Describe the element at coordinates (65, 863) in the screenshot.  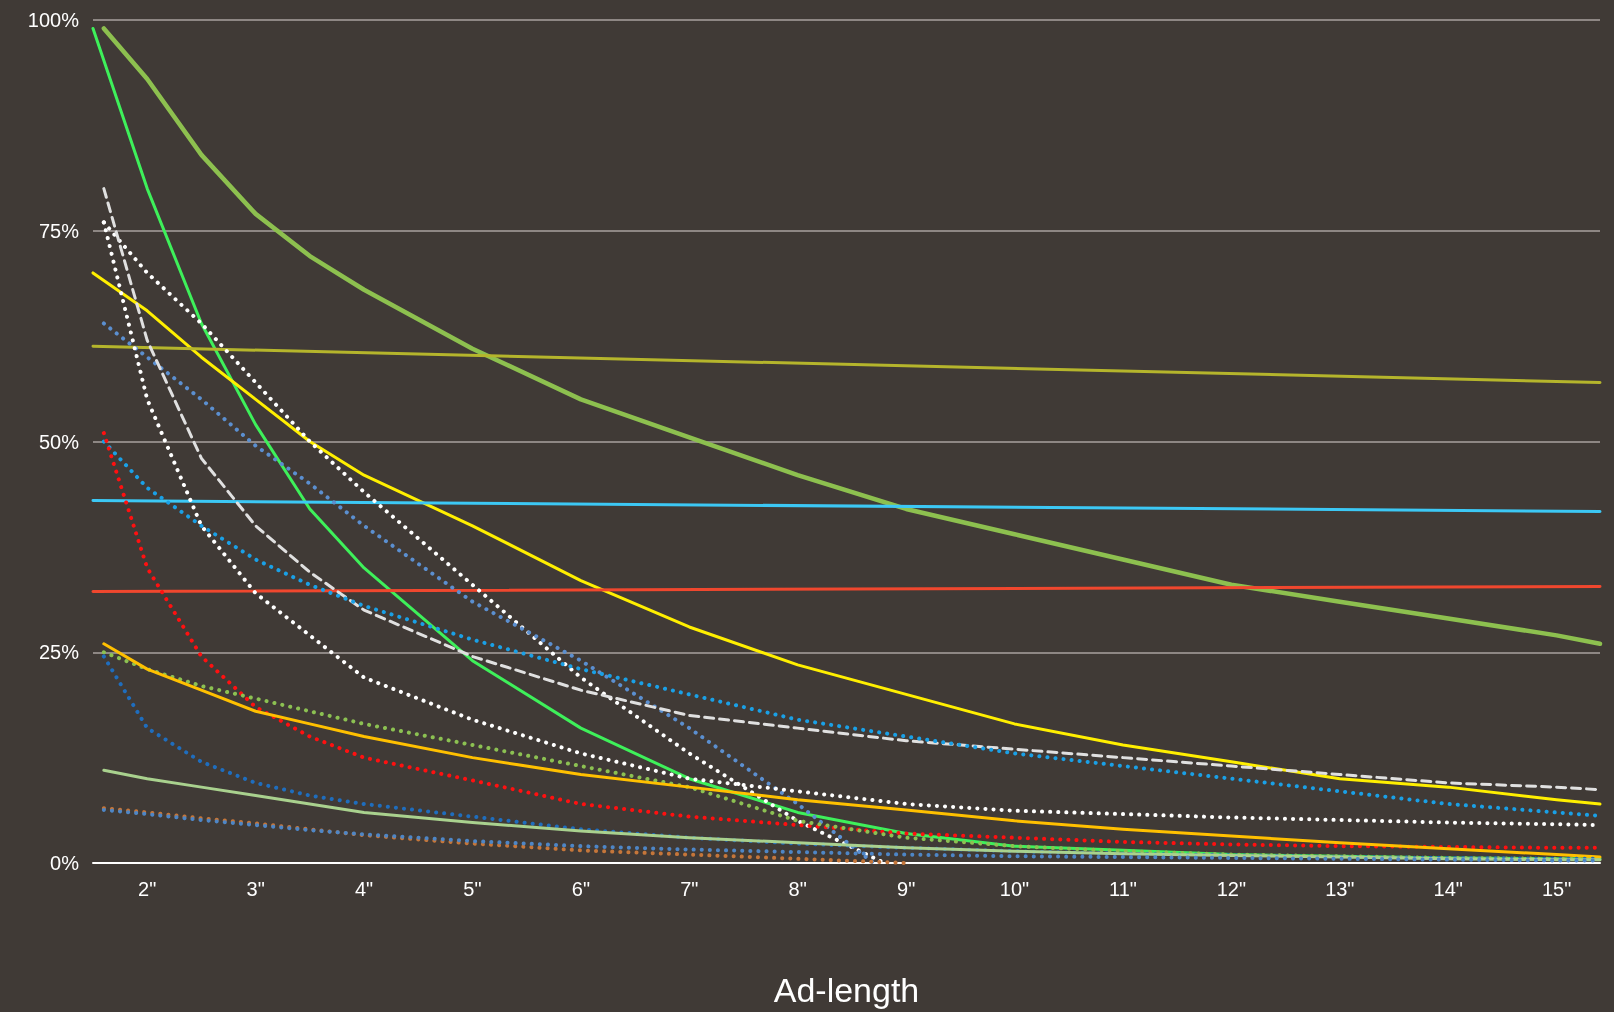
I see `y-tick-label: 0%` at that location.